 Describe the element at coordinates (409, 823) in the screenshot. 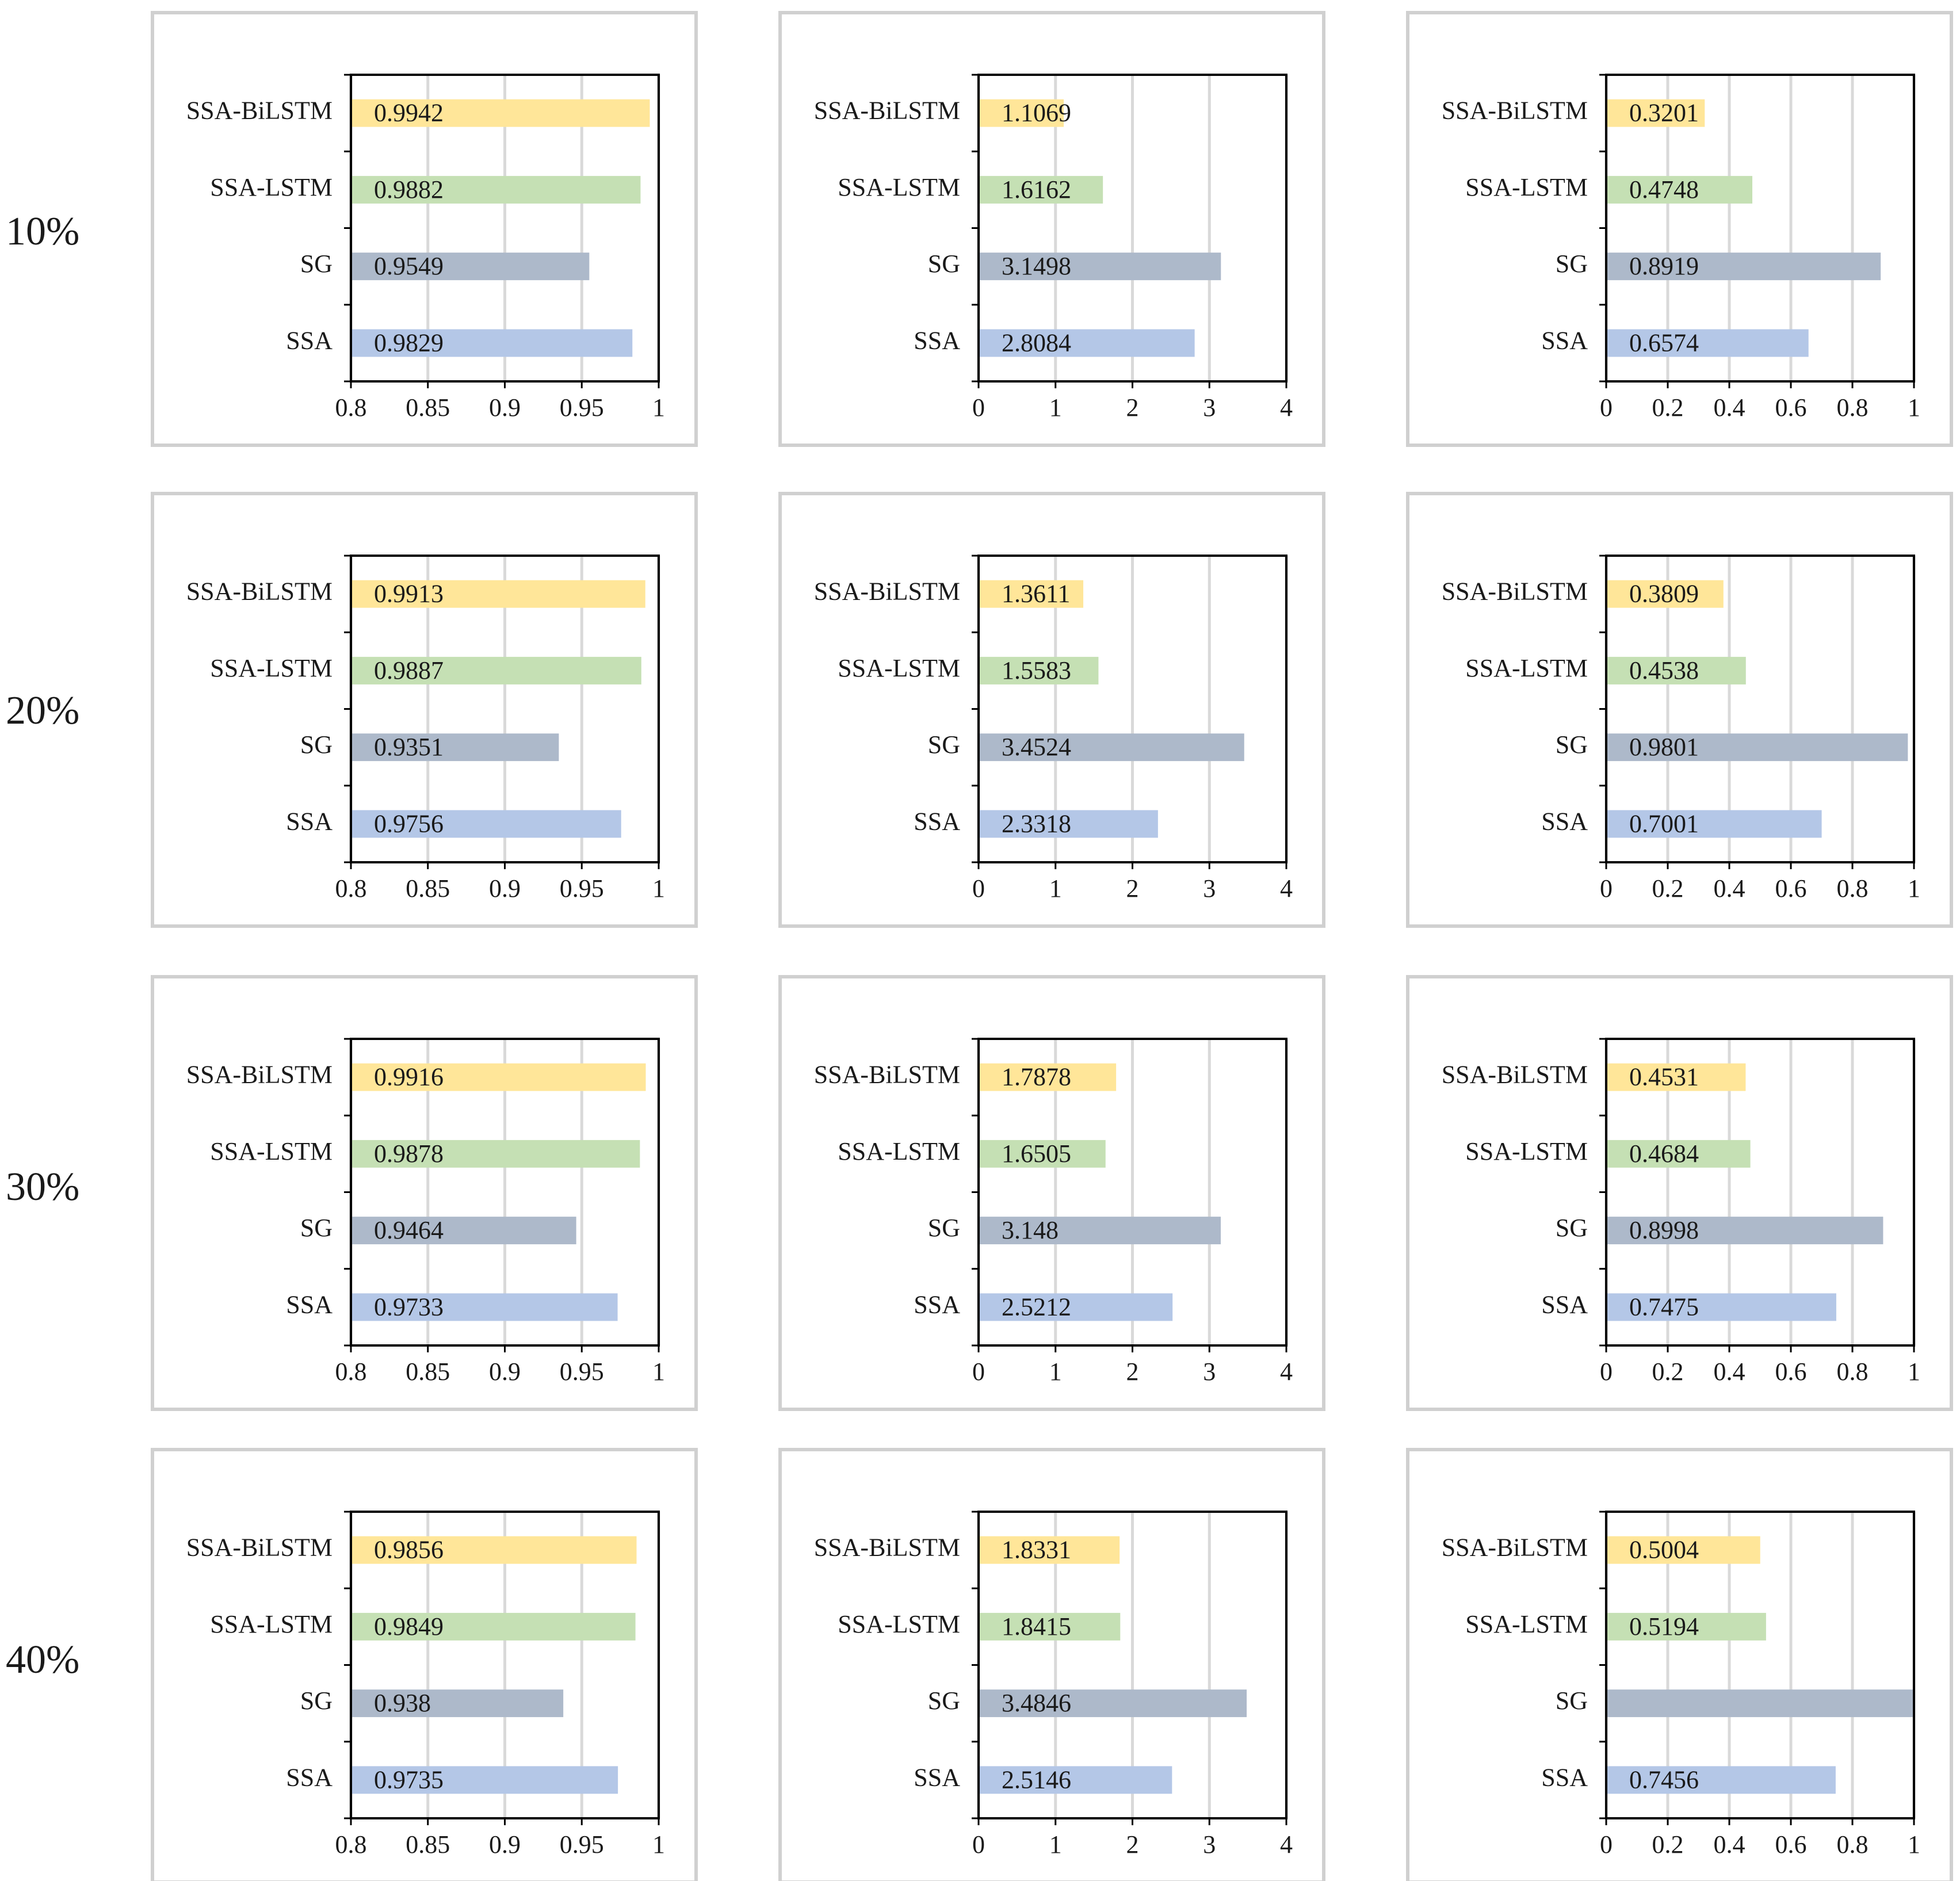

I see `value-label: 0.9756` at that location.